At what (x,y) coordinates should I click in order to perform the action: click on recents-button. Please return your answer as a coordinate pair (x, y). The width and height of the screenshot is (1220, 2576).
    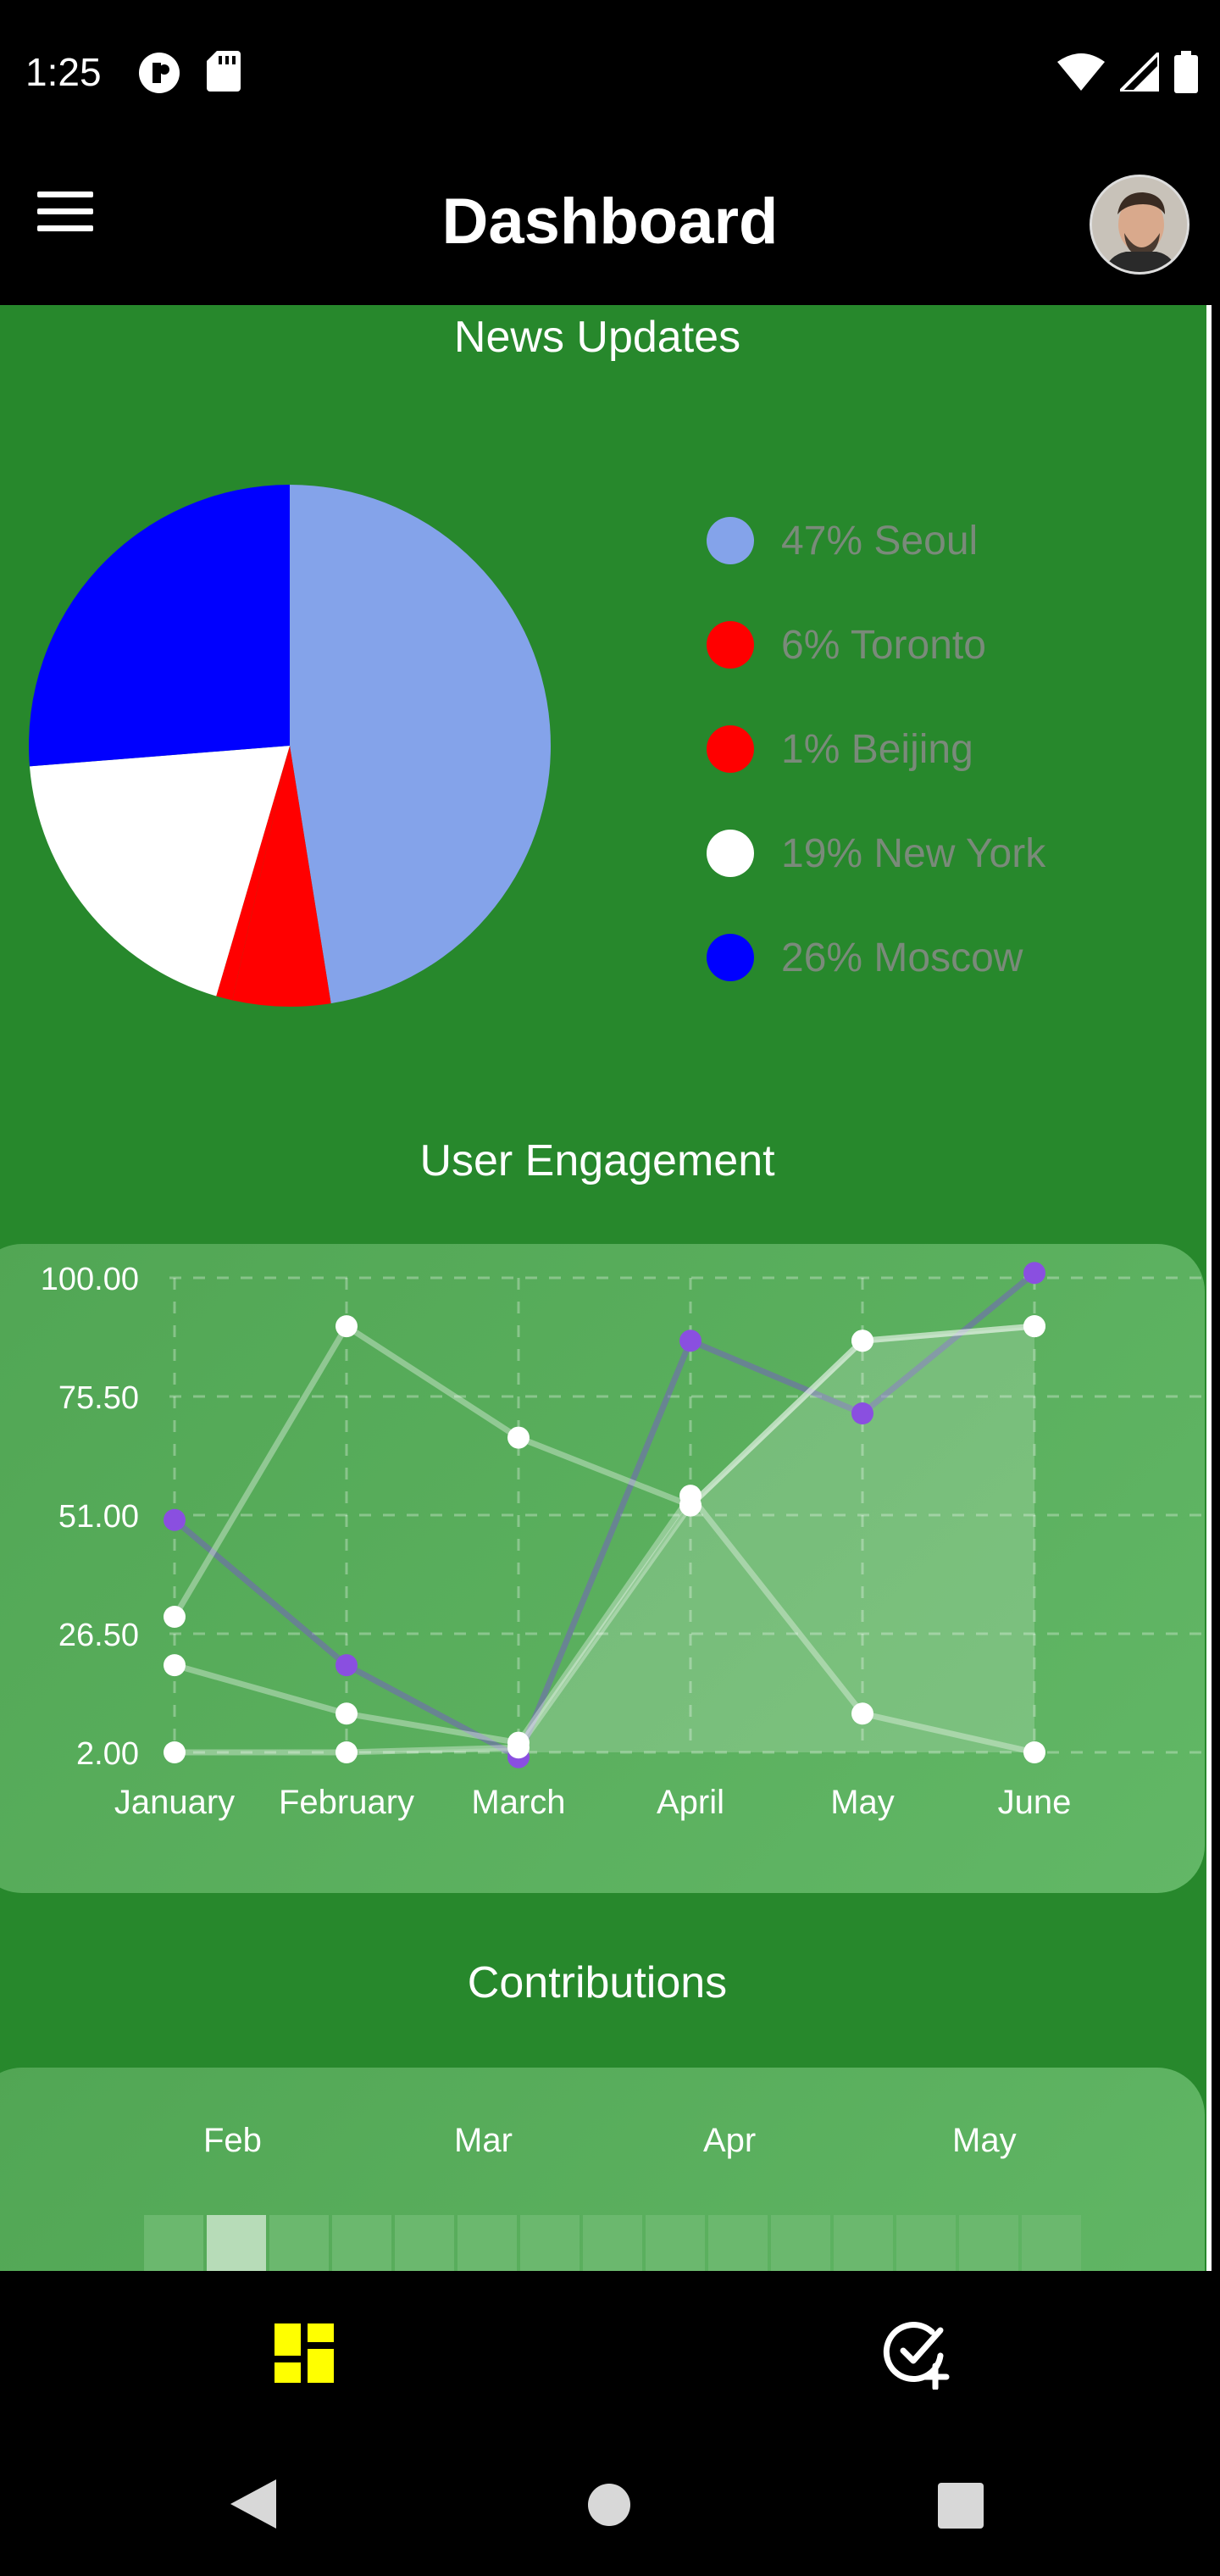
    Looking at the image, I should click on (961, 2508).